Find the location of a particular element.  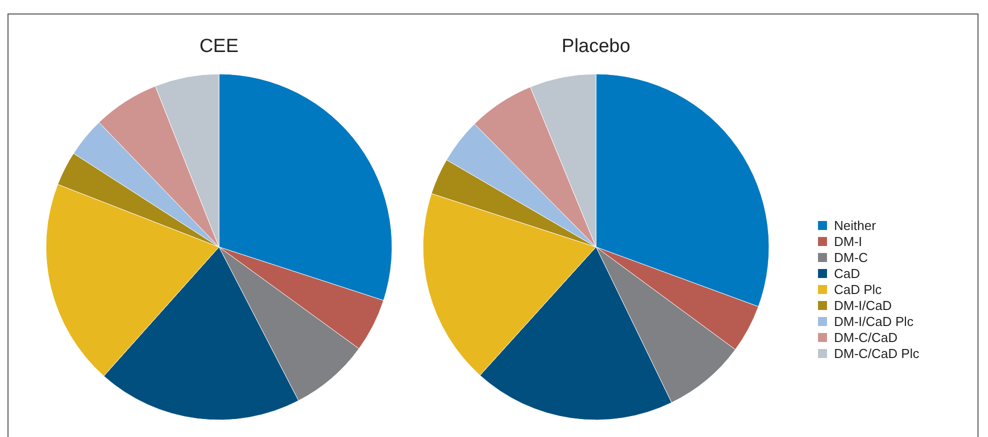

slice-label: Placebo is located at coordinates (596, 46).